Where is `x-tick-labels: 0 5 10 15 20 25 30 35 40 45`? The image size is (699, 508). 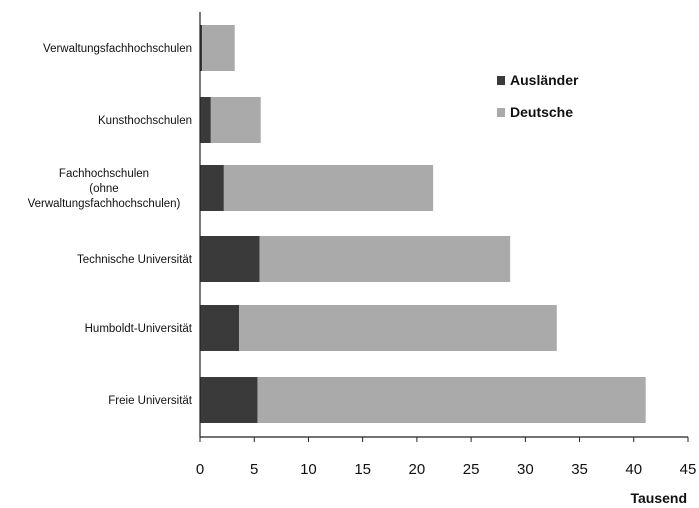 x-tick-labels: 0 5 10 15 20 25 30 35 40 45 is located at coordinates (446, 457).